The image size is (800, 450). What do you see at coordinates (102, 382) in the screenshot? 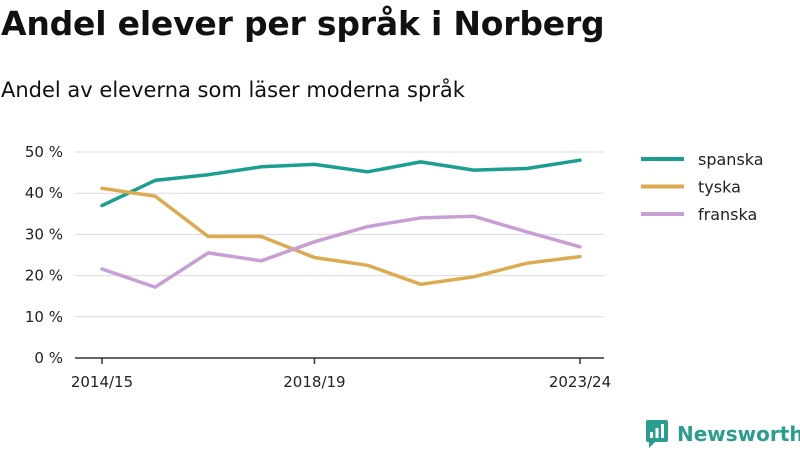
I see `x-tick-label: 2014/15` at bounding box center [102, 382].